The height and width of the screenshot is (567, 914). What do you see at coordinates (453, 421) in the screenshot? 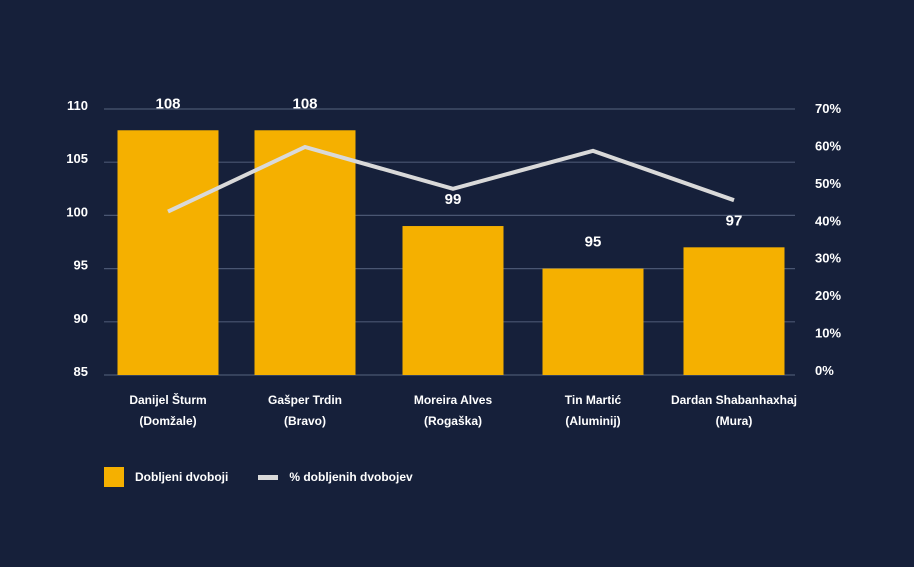
I see `x-tick-label: (Rogaška)` at bounding box center [453, 421].